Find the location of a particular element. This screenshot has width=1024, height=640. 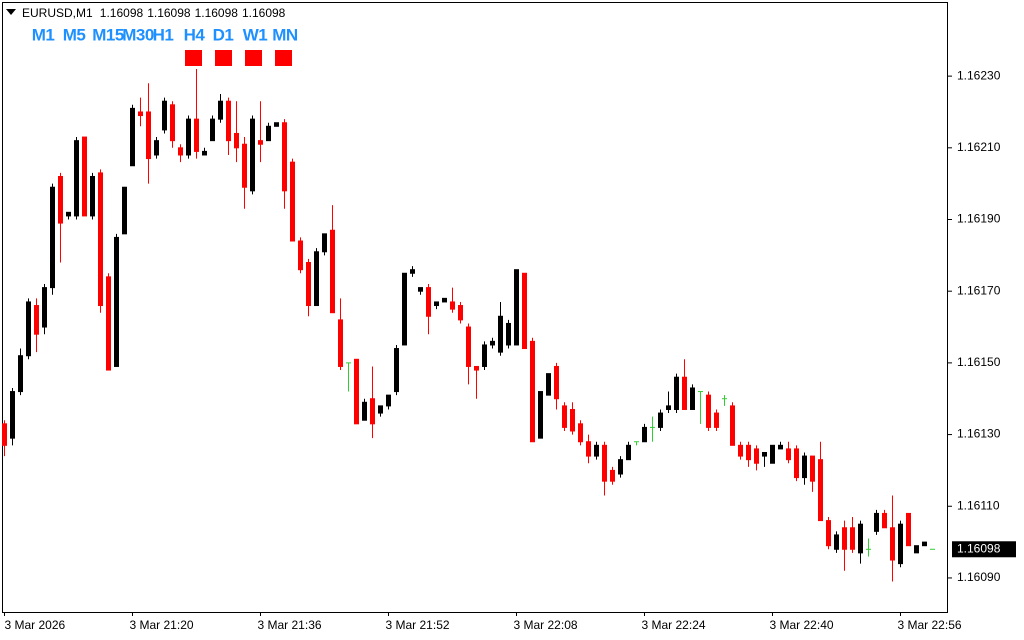

timeframe-button: H4 is located at coordinates (195, 34).